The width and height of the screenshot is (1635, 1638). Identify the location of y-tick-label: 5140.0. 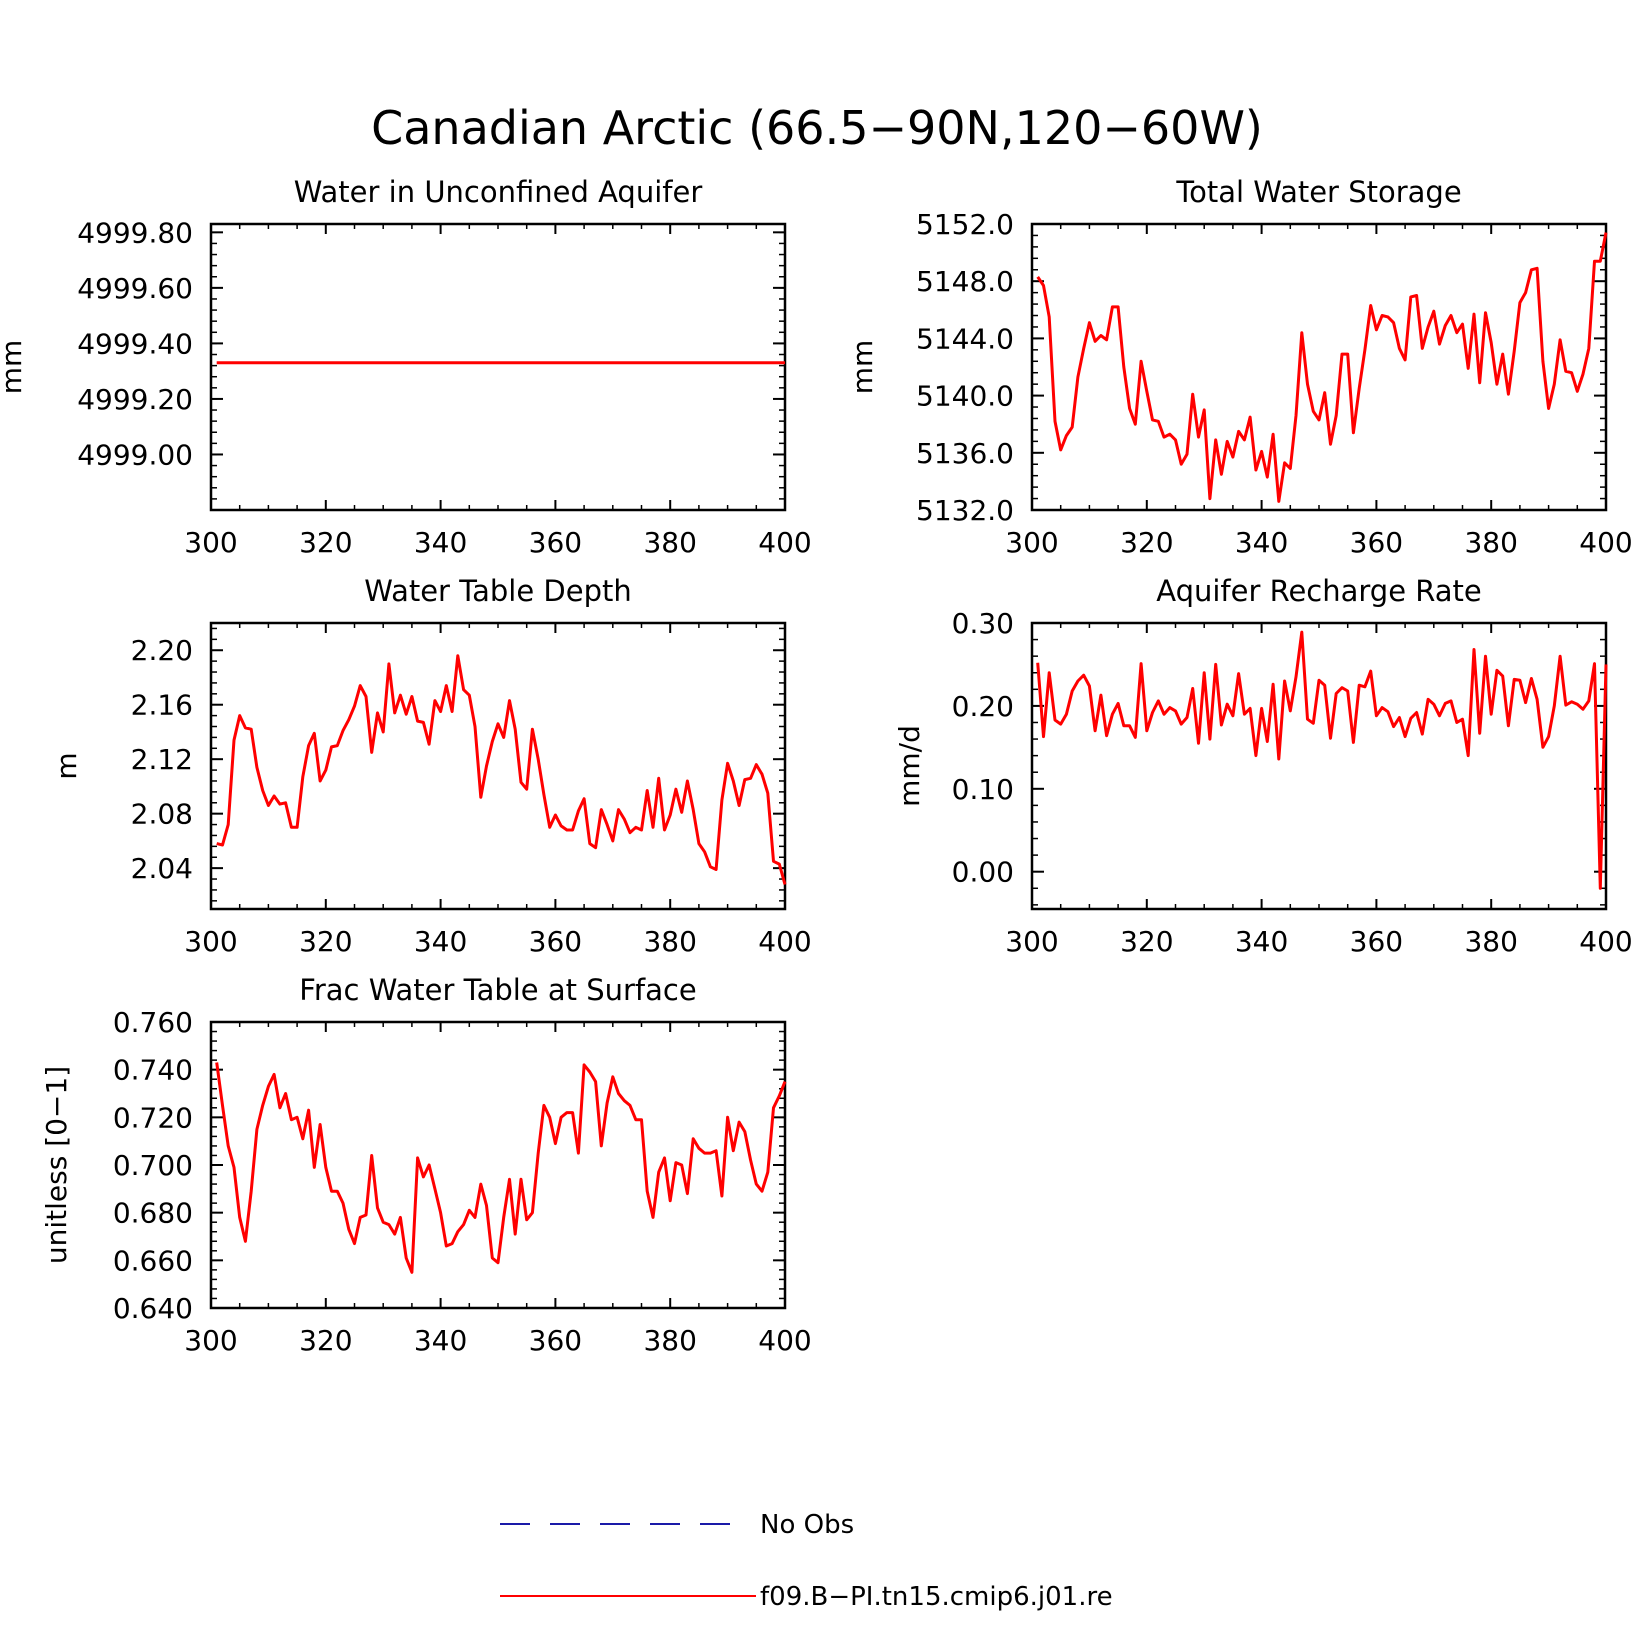
(965, 396).